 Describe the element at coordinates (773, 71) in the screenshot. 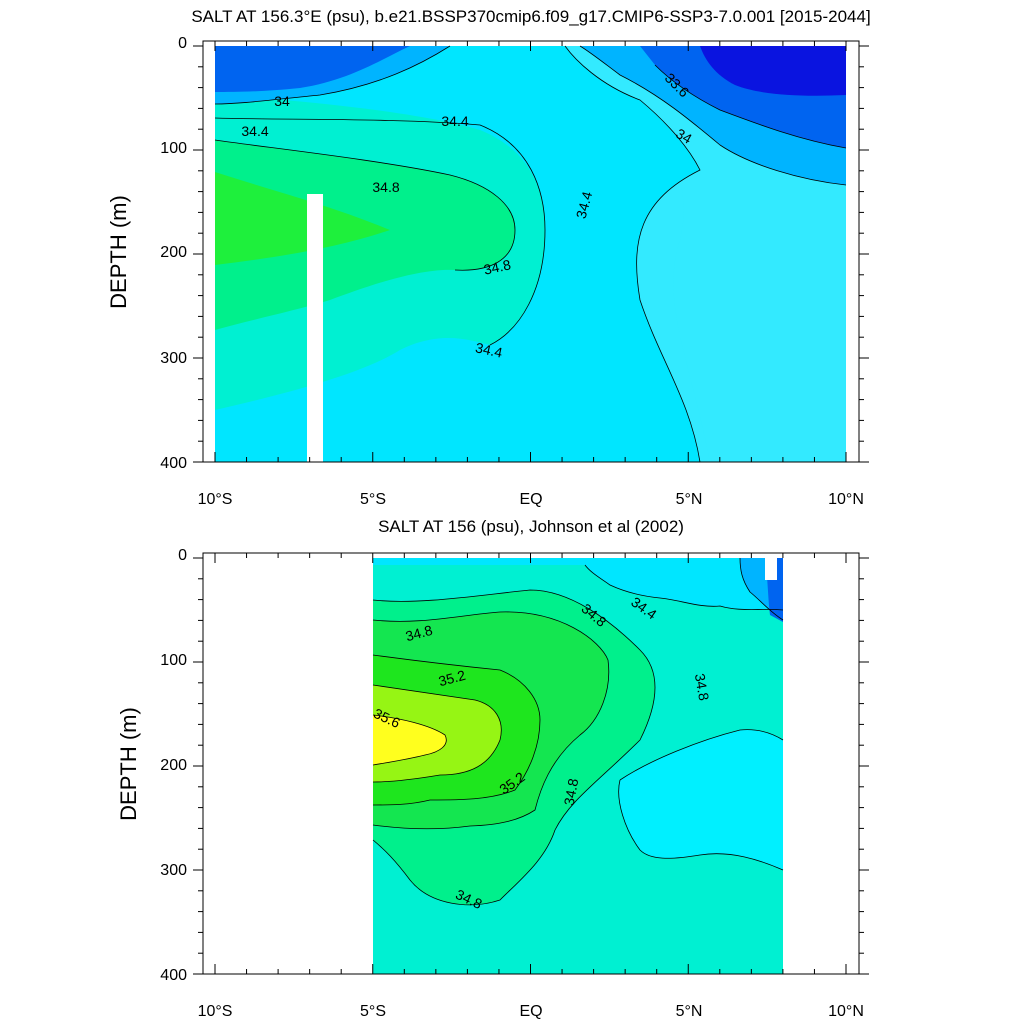

I see `top-fill-336-core` at that location.